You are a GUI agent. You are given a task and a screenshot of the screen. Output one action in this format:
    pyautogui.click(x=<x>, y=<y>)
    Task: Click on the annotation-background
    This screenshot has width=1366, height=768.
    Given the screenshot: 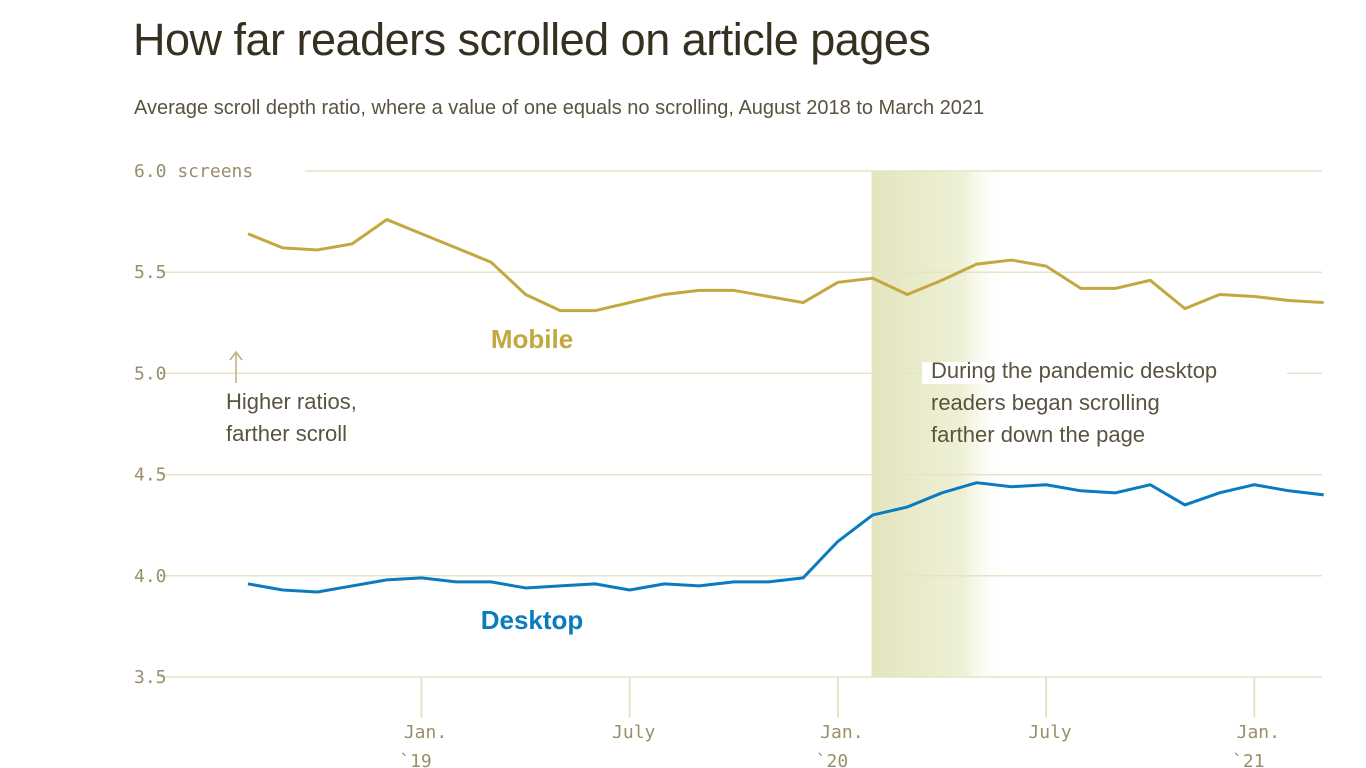 What is the action you would take?
    pyautogui.click(x=1104, y=373)
    